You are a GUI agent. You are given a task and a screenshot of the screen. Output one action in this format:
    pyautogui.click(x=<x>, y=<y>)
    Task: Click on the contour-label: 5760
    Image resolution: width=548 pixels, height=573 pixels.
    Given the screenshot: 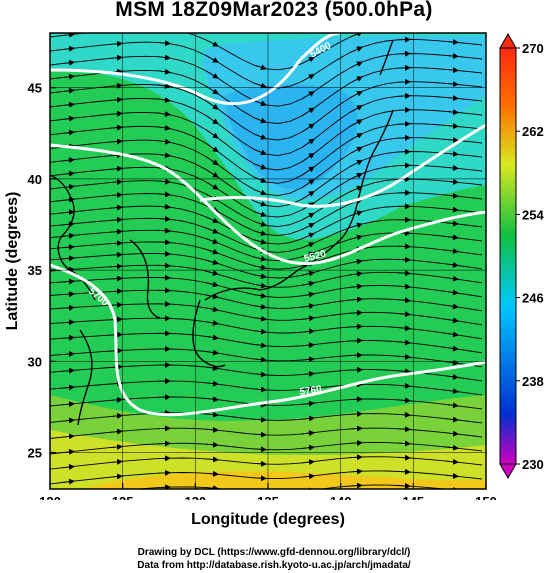 What is the action you would take?
    pyautogui.click(x=311, y=391)
    